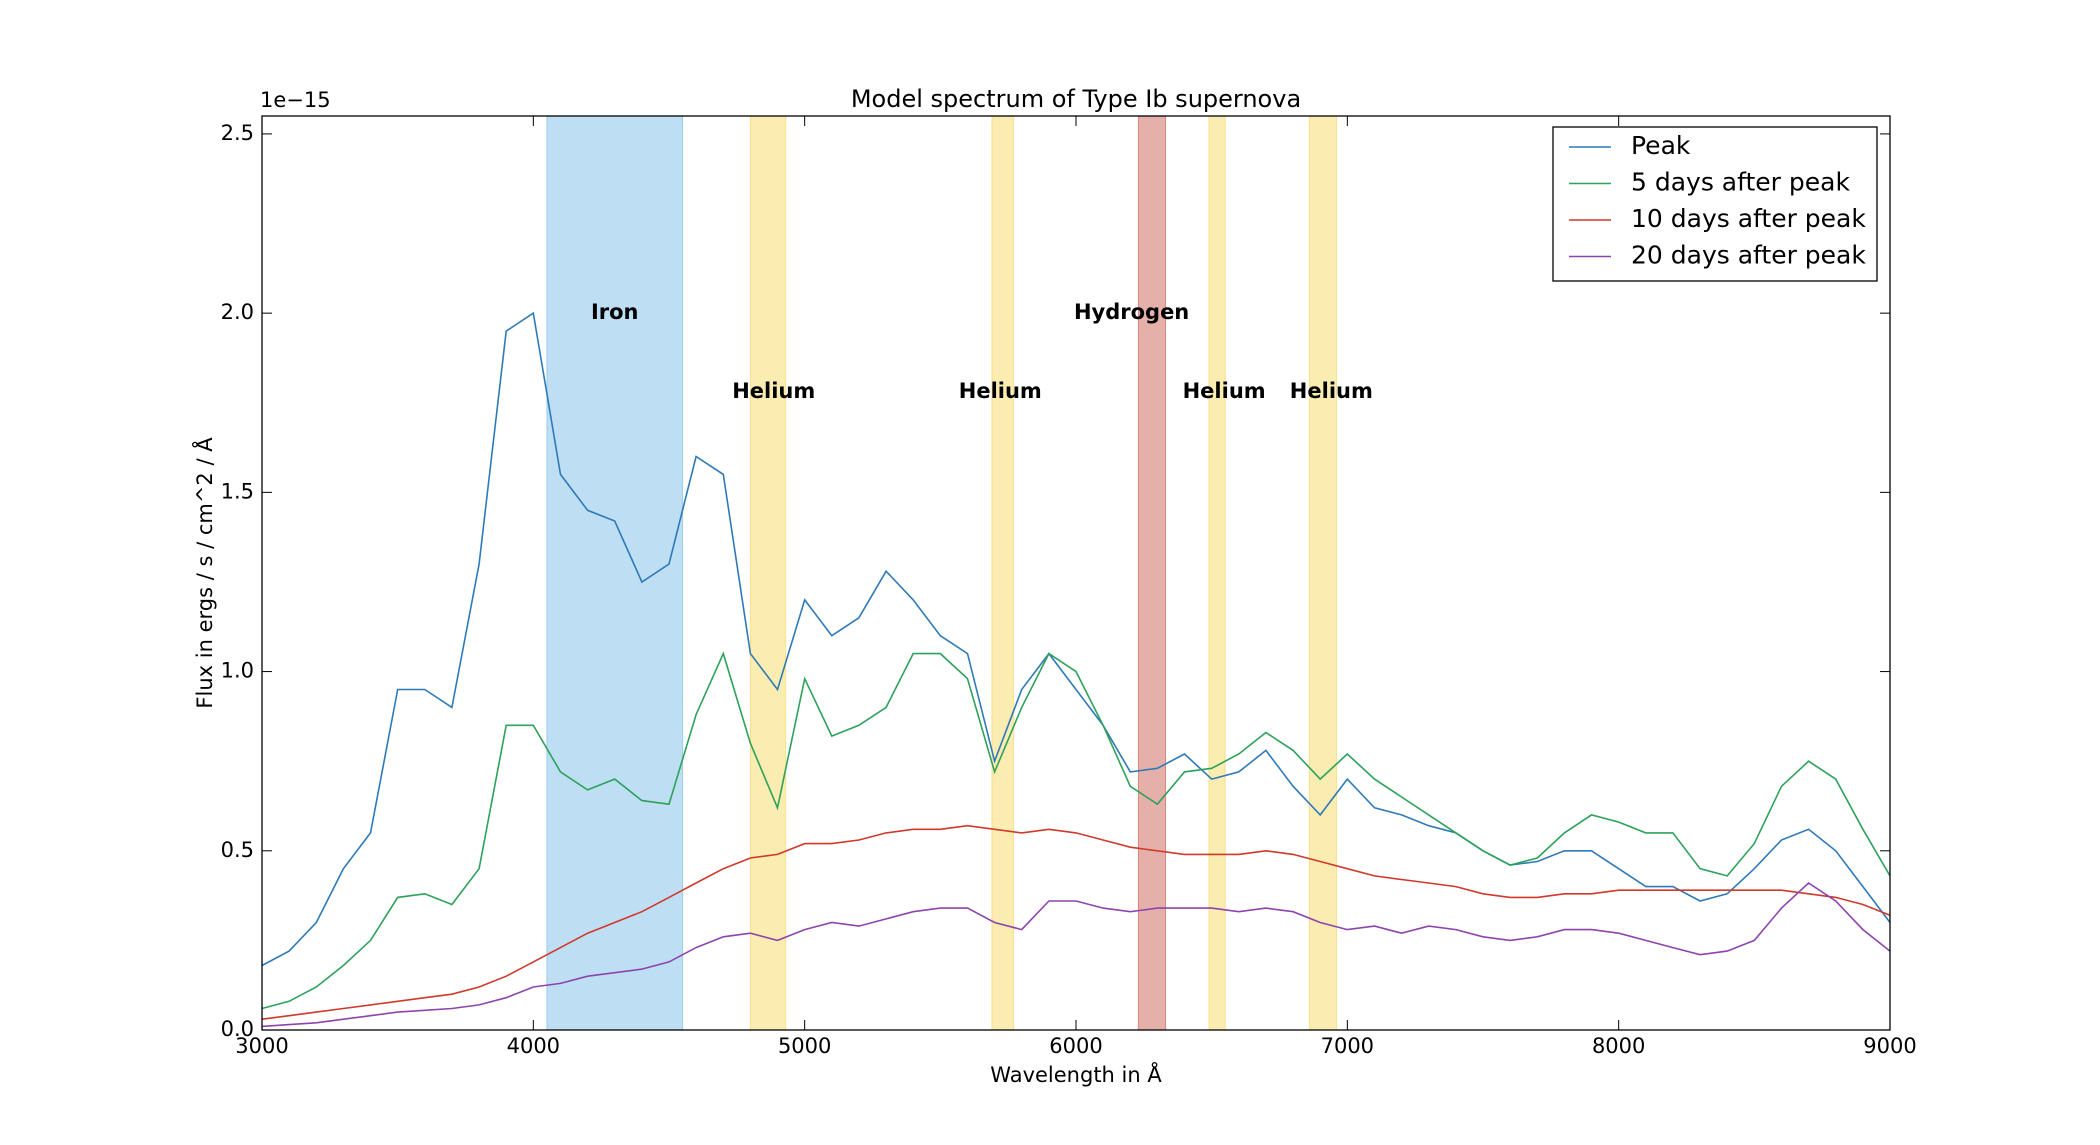 This screenshot has height=1145, width=2100. Describe the element at coordinates (804, 1046) in the screenshot. I see `x-tick-label: 5000` at that location.